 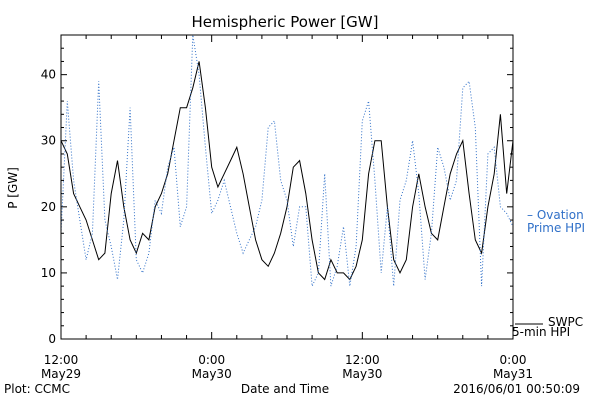 I want to click on y-axis-label: P [GW], so click(x=13, y=188).